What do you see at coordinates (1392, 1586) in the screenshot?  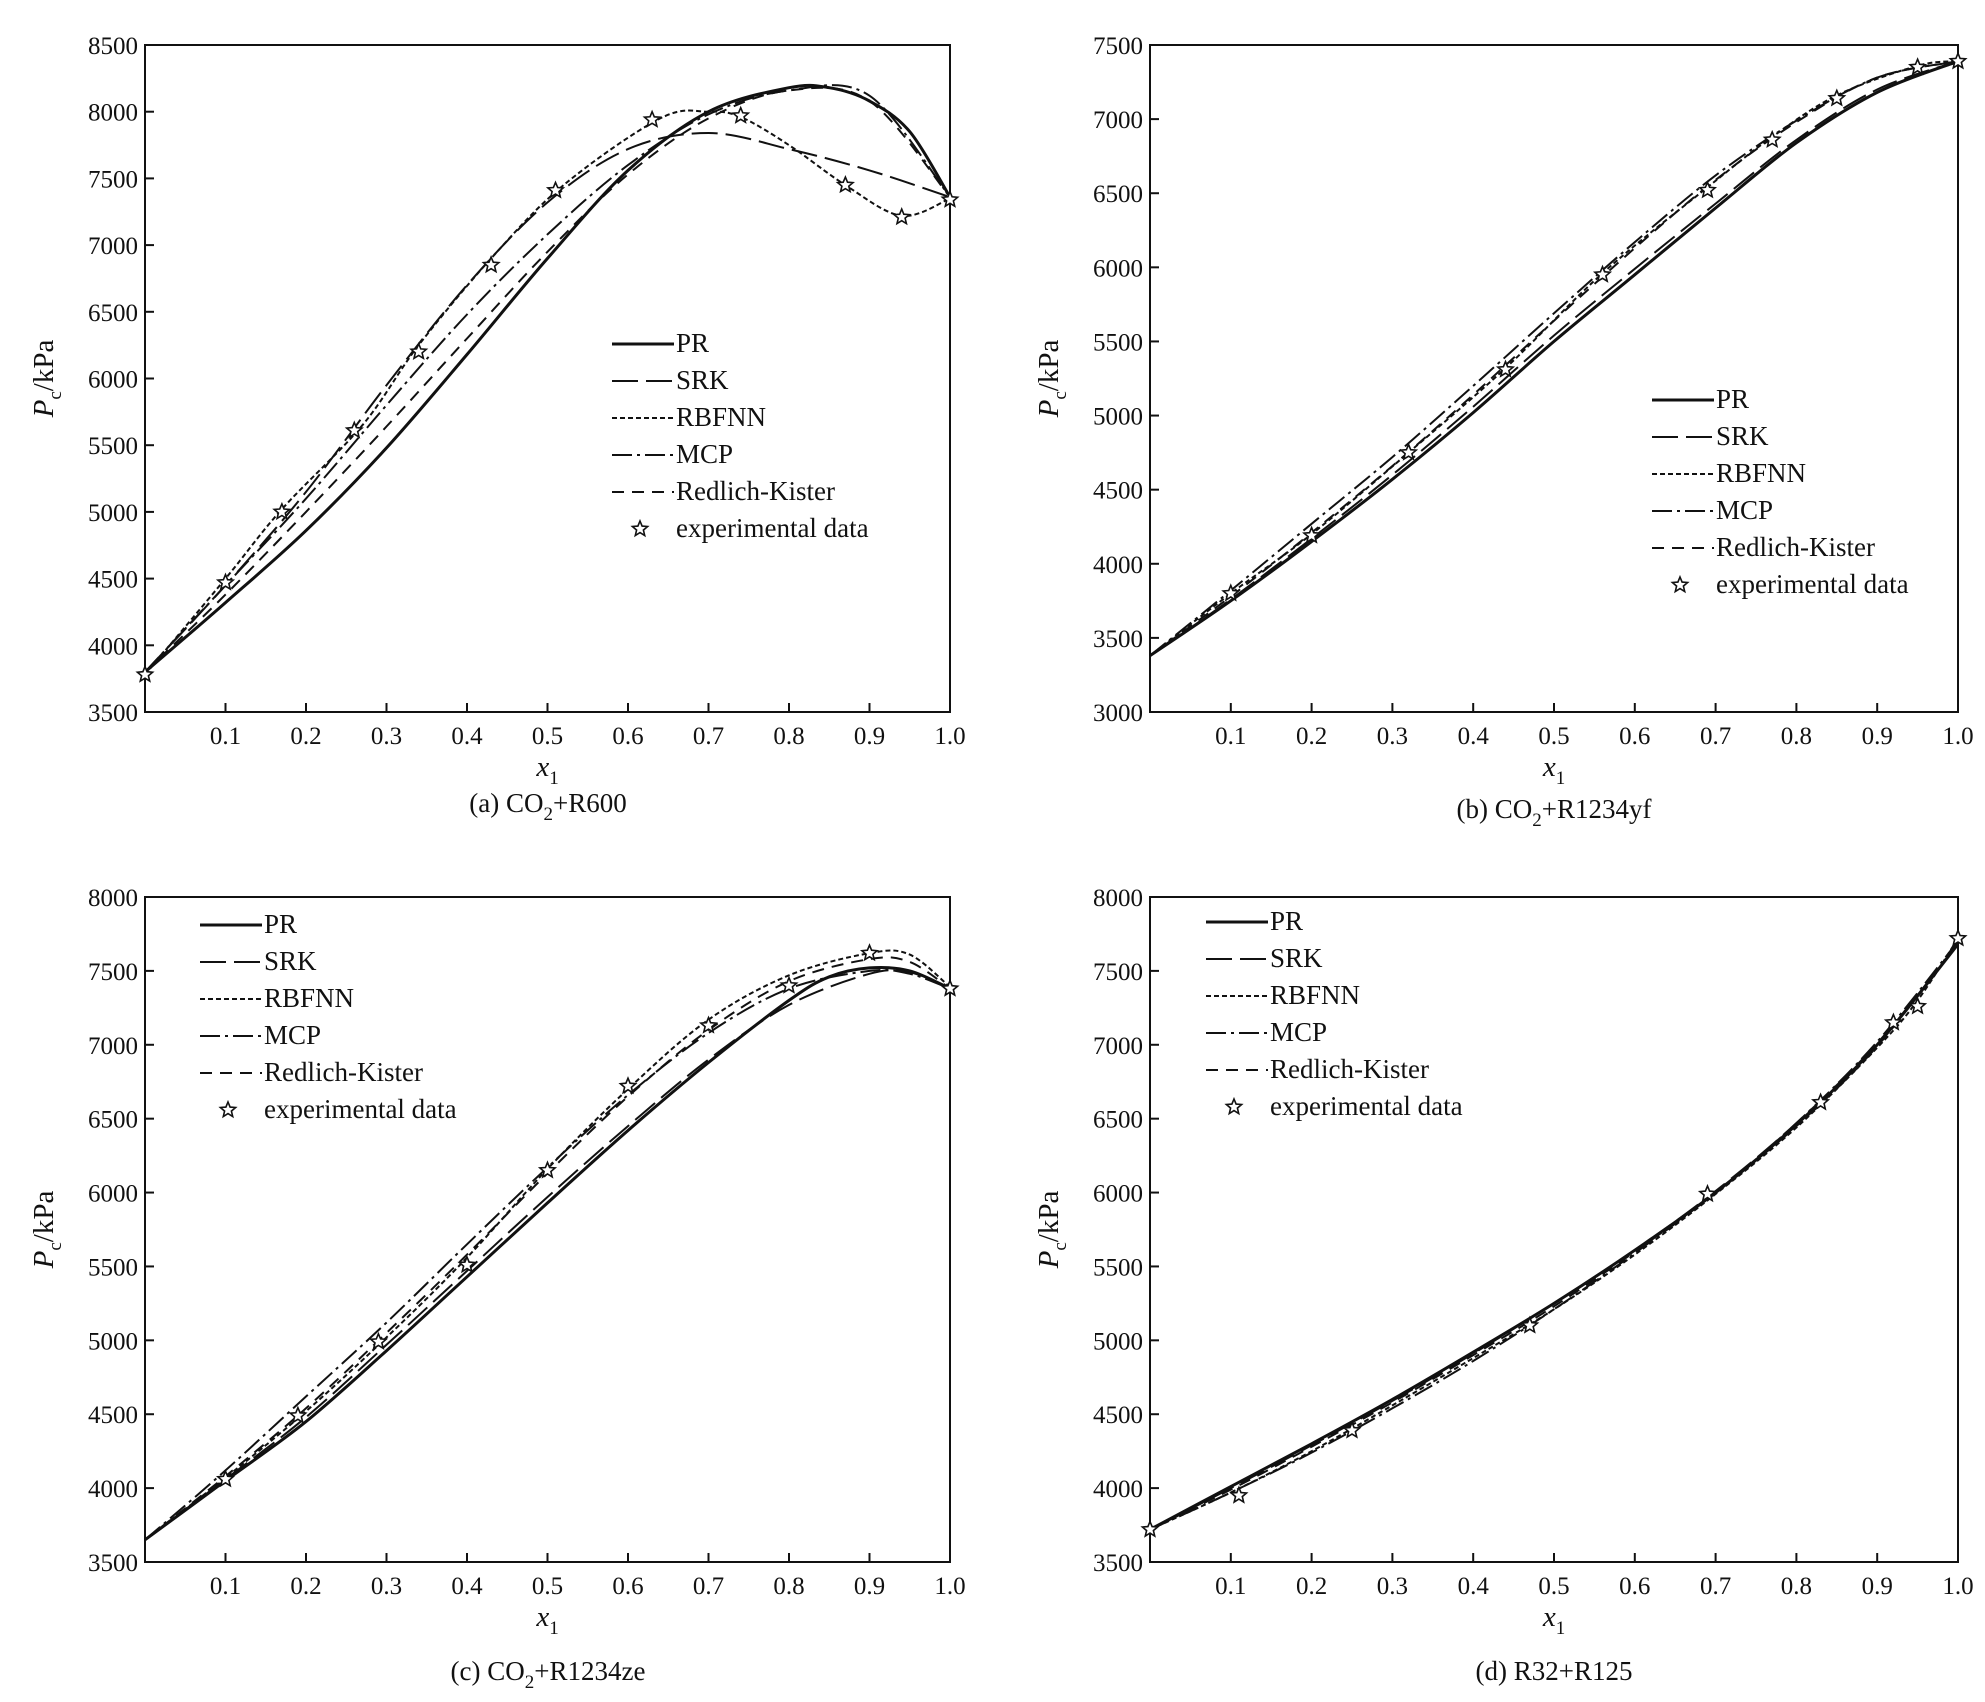 I see `x-tick-label: 0.3` at bounding box center [1392, 1586].